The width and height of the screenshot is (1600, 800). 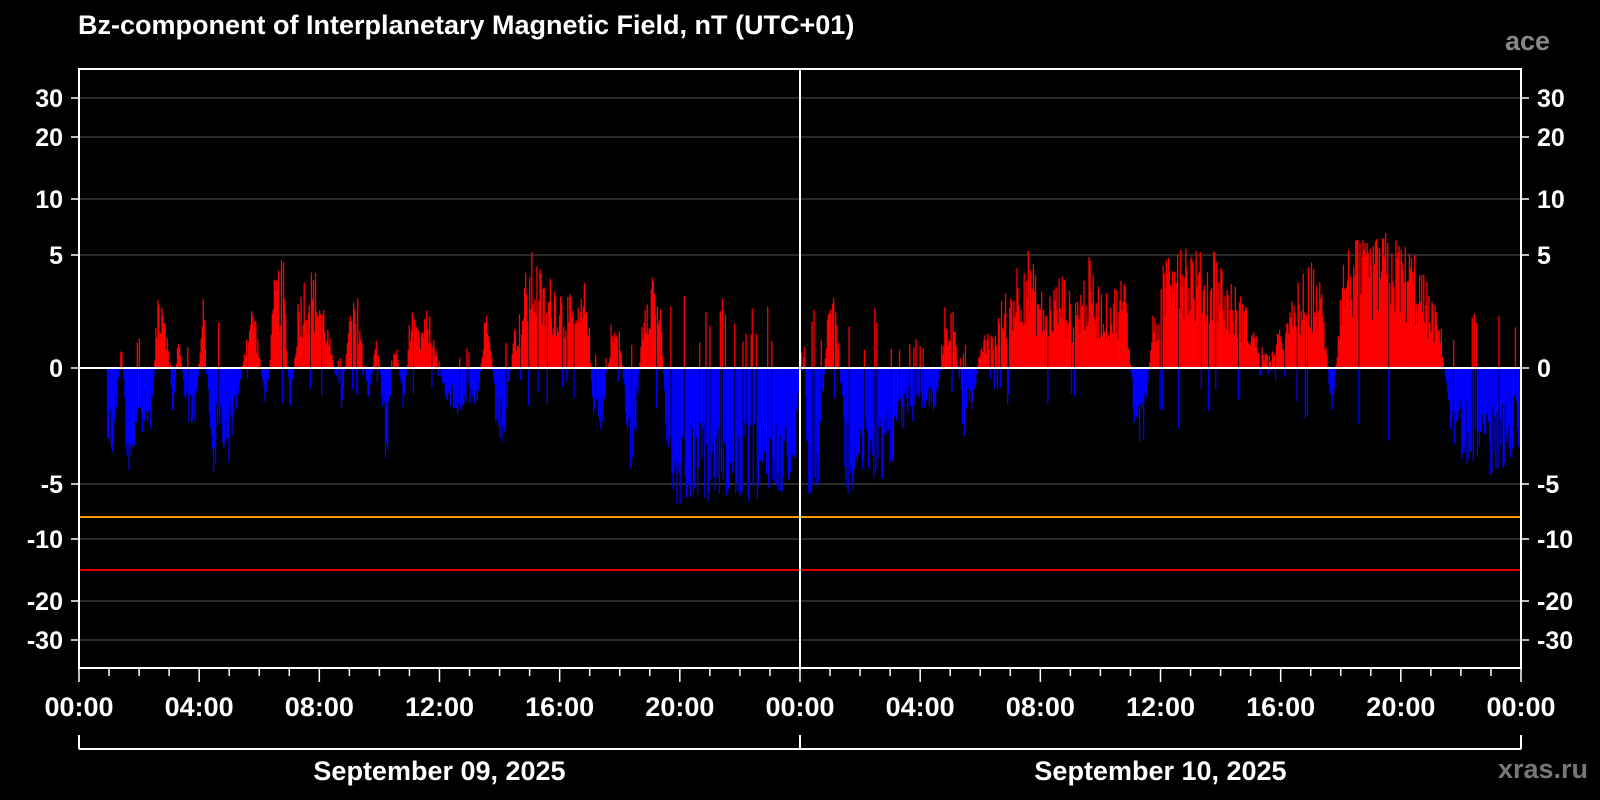 I want to click on y-tick-label: 10, so click(x=49, y=200).